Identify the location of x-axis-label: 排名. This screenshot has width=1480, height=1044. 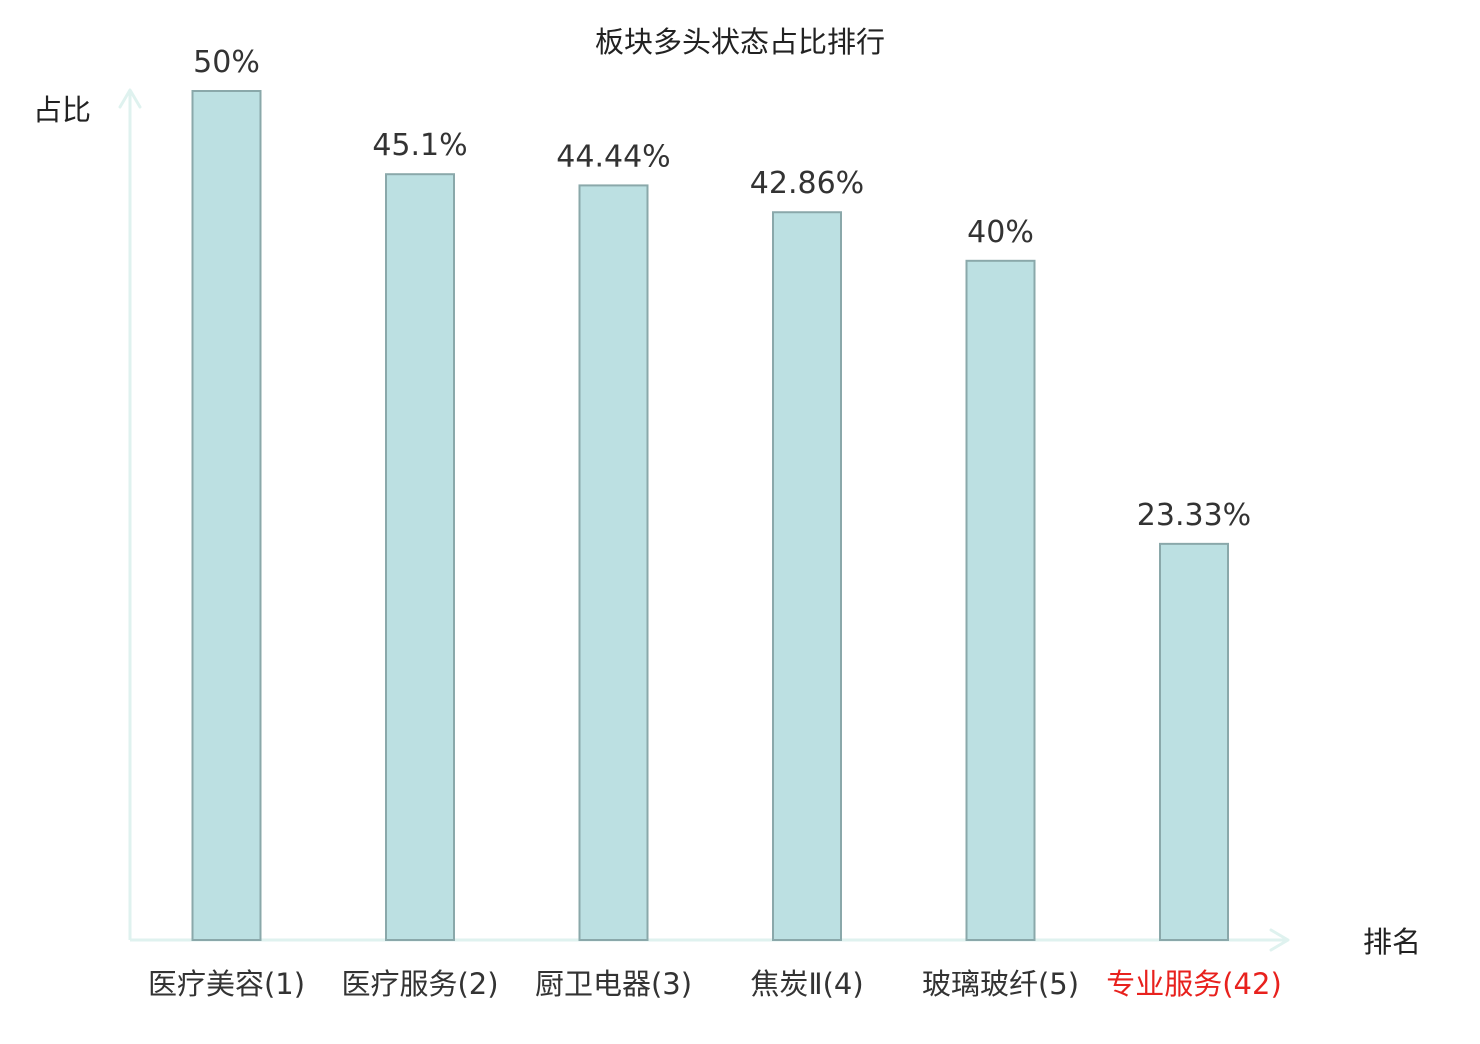
(1392, 942).